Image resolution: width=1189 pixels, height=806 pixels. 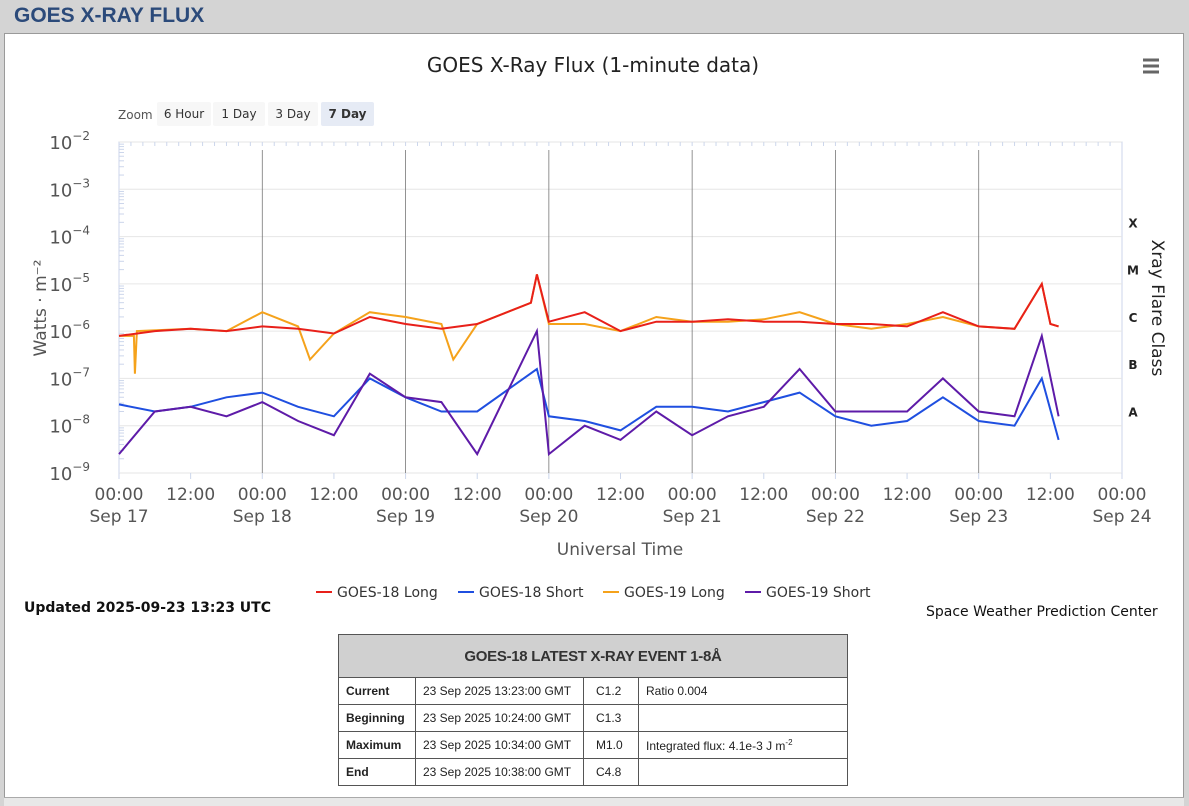 What do you see at coordinates (387, 592) in the screenshot?
I see `legend-label: GOES-18 Long` at bounding box center [387, 592].